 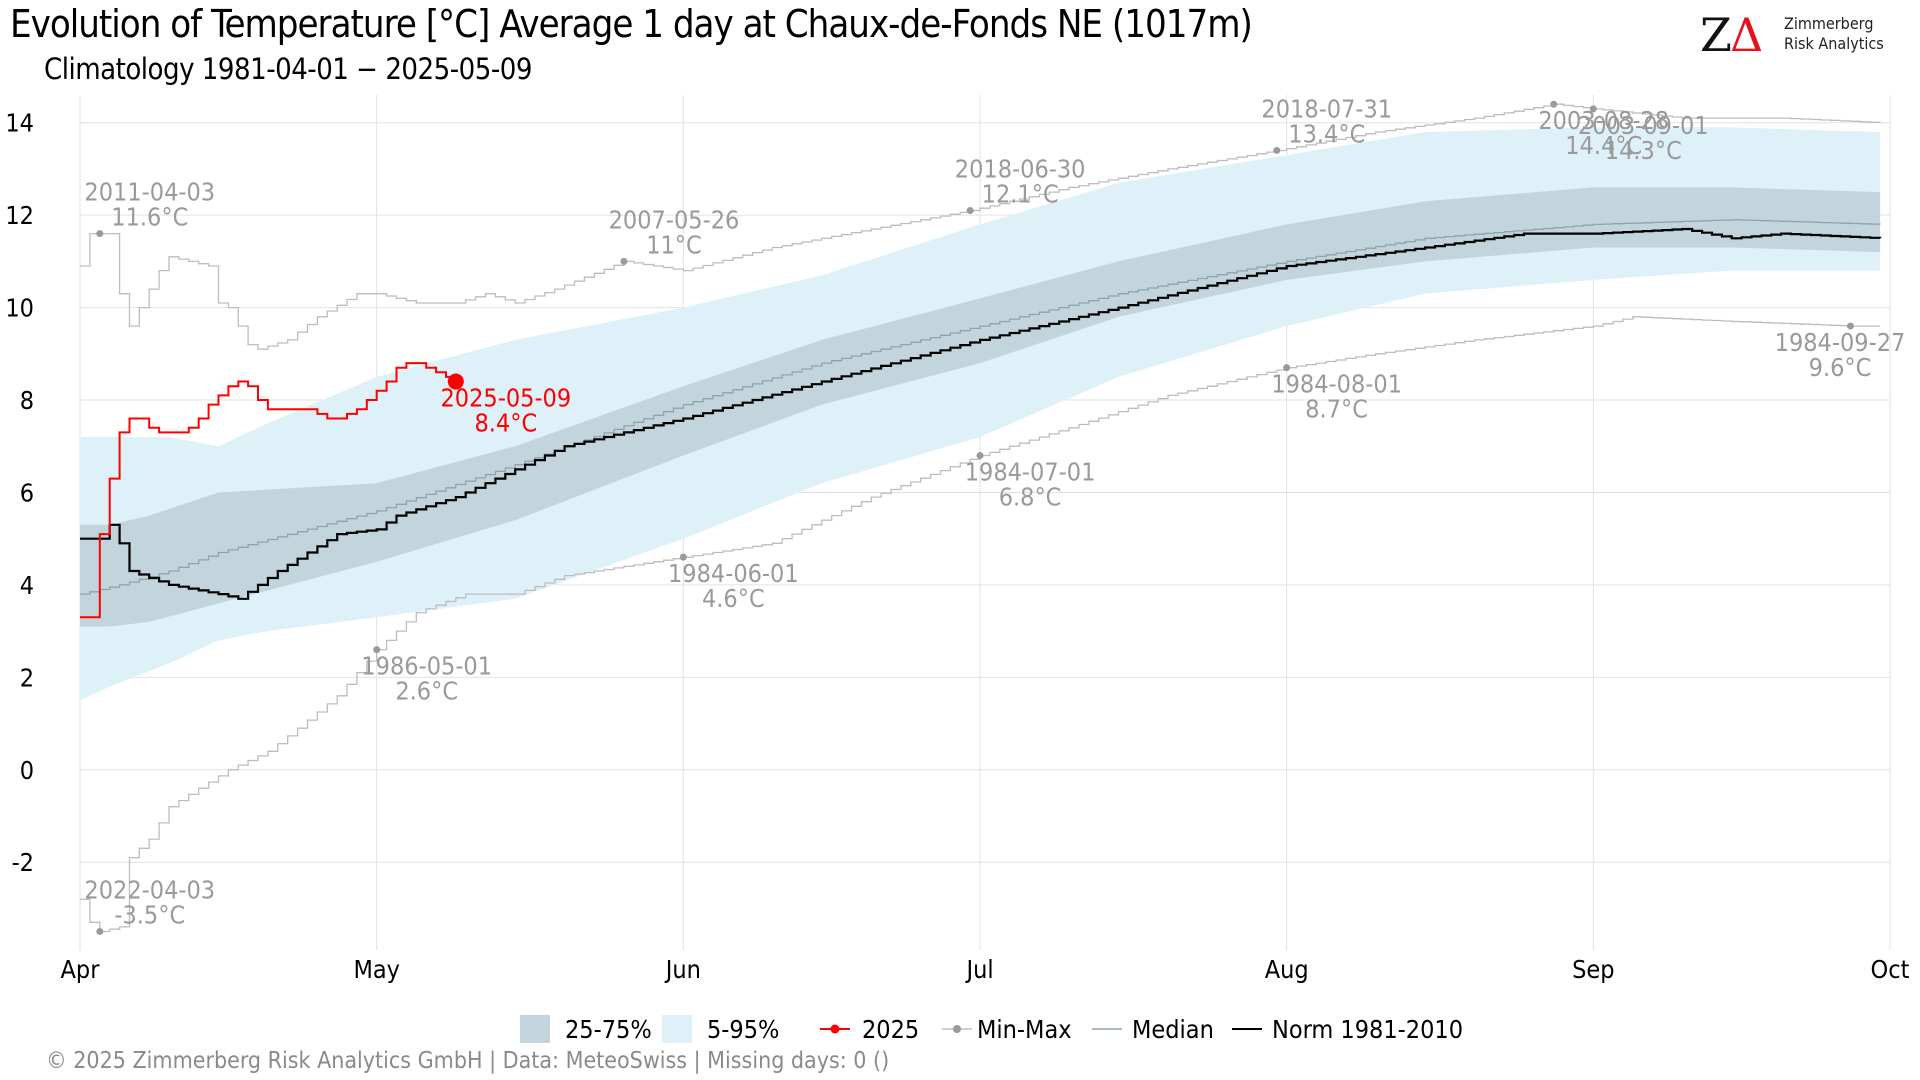 What do you see at coordinates (426, 666) in the screenshot?
I see `record-label-date: 1986-05-01` at bounding box center [426, 666].